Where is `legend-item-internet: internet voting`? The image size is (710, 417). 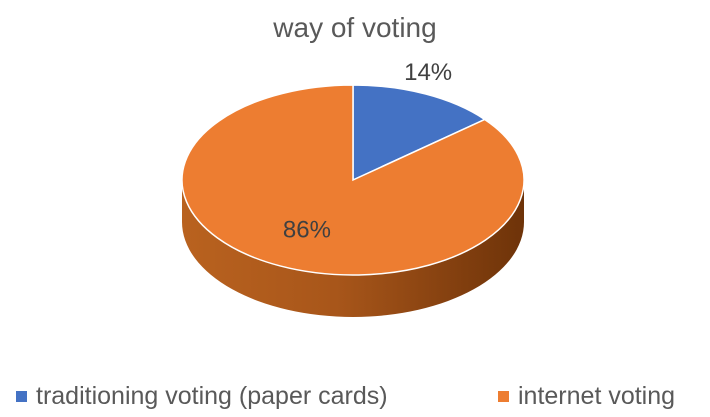
legend-item-internet: internet voting is located at coordinates (586, 396).